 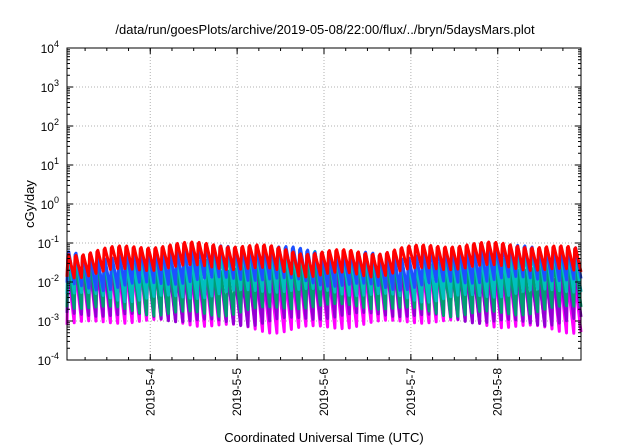 What do you see at coordinates (48, 281) in the screenshot?
I see `y-tick-label: 10⁻²` at bounding box center [48, 281].